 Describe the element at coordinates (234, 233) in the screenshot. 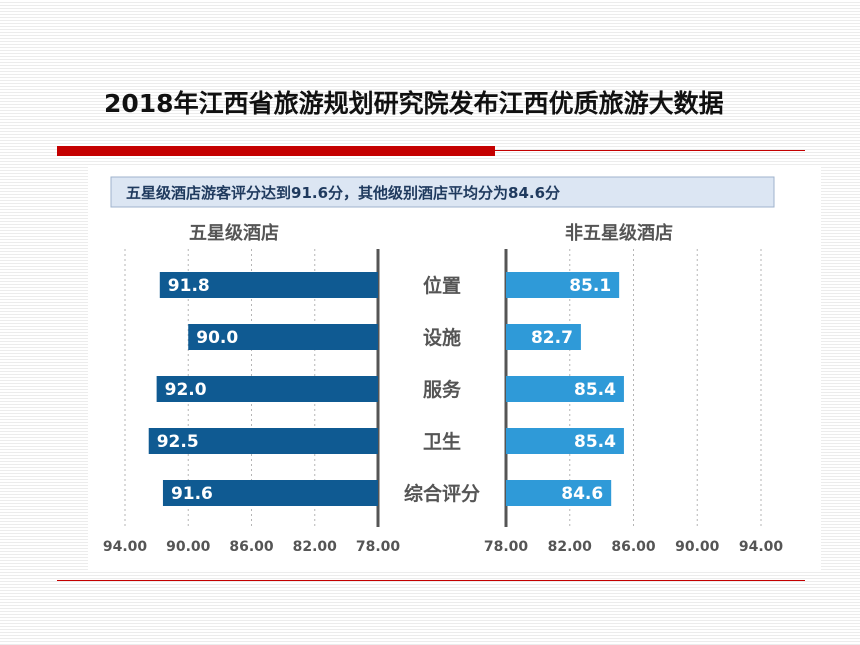

I see `left-panel-heading: 五星级酒店` at that location.